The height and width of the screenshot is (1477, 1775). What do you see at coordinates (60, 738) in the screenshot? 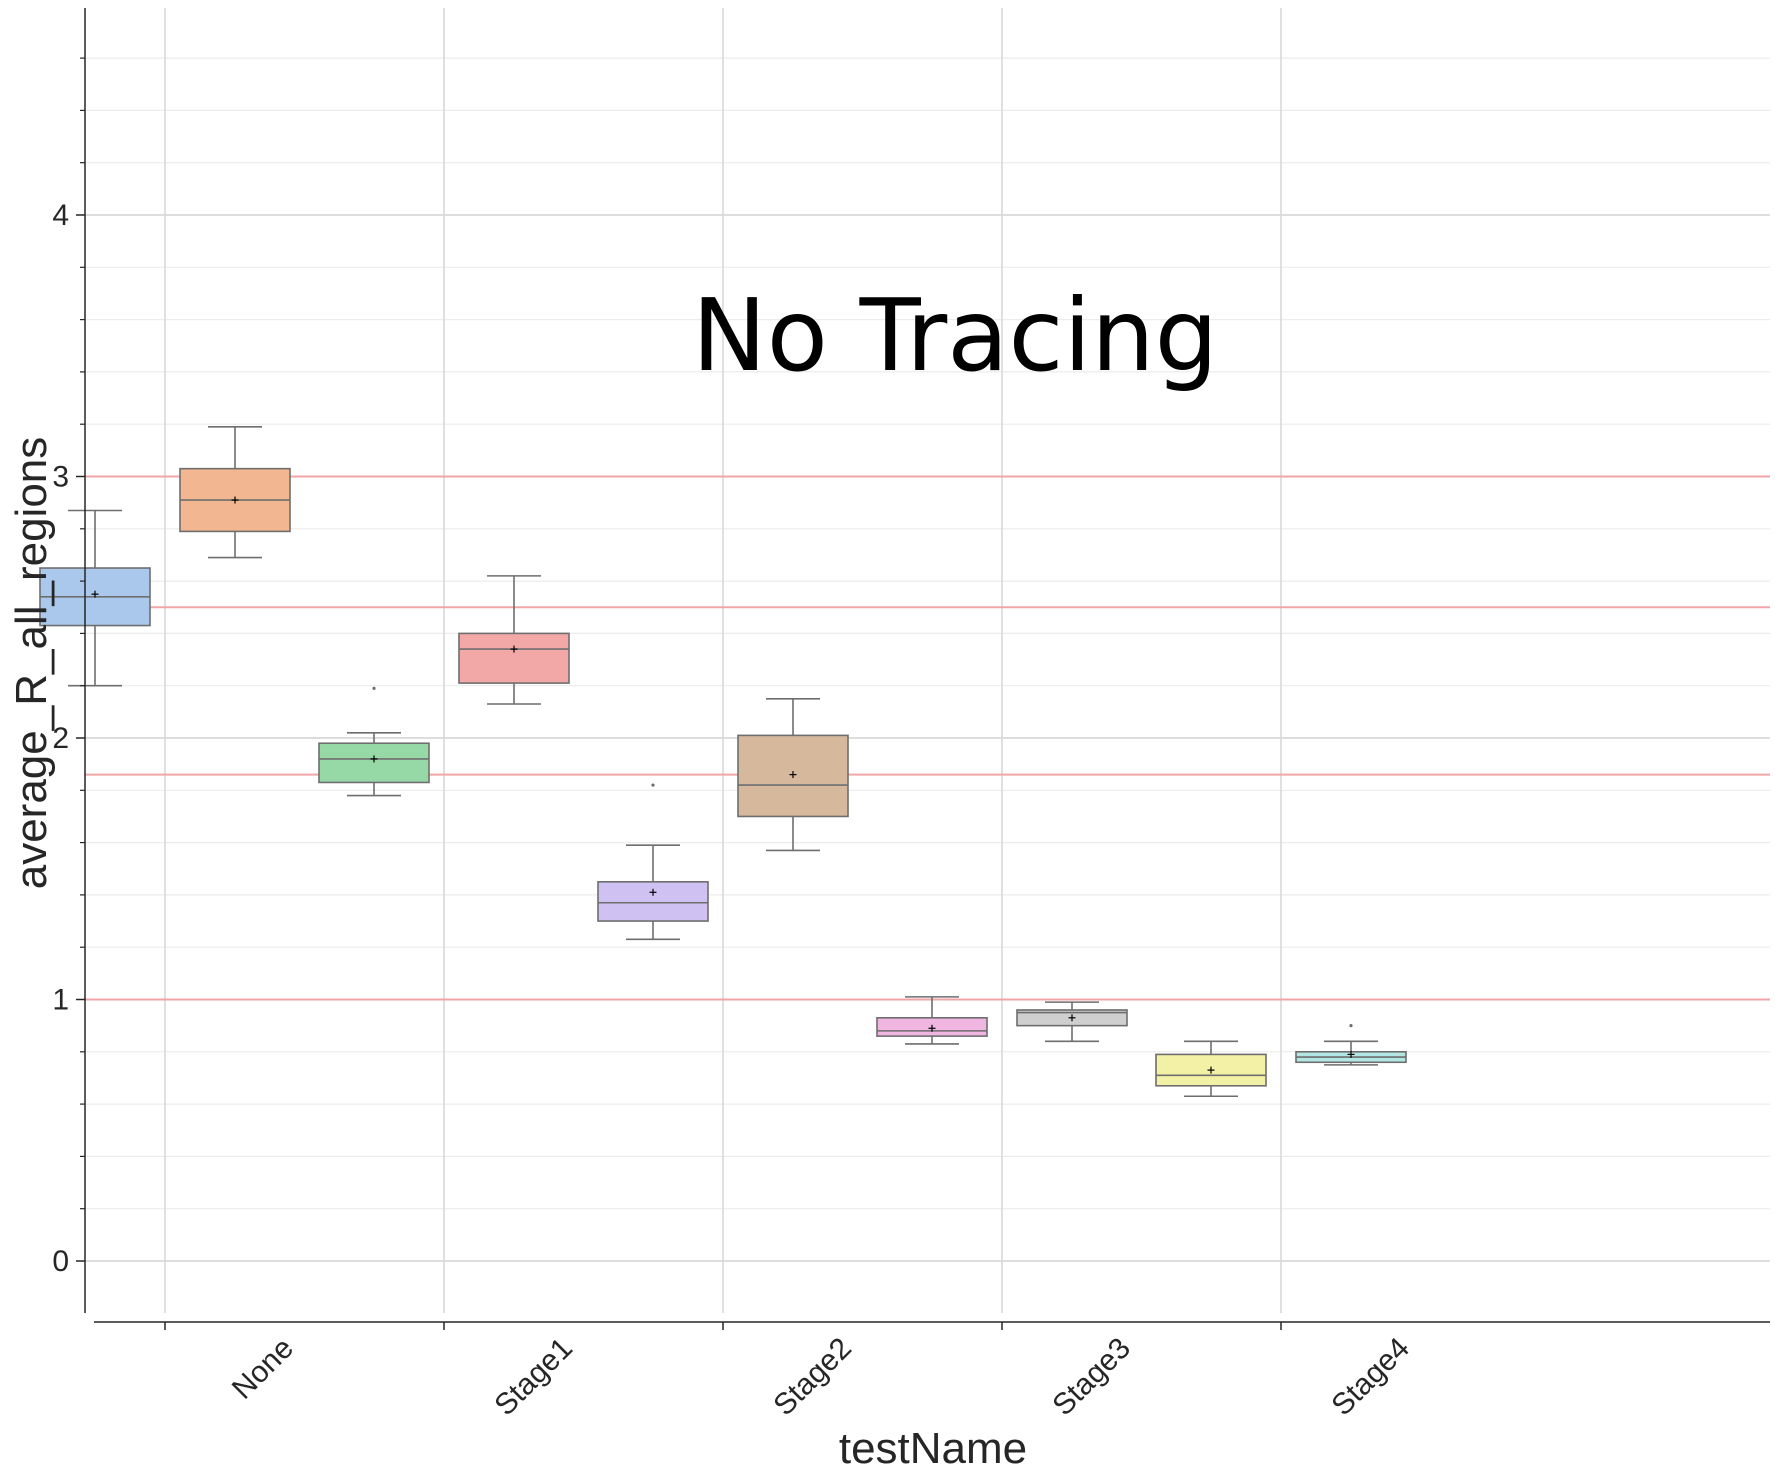
I see `y-tick-label: 2` at bounding box center [60, 738].